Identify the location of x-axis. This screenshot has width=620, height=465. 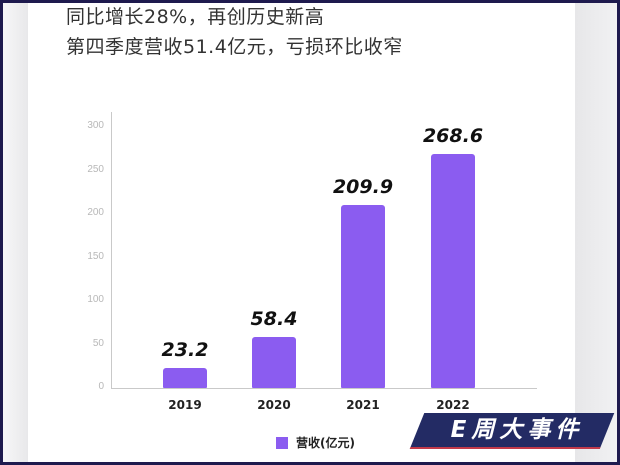
(324, 388).